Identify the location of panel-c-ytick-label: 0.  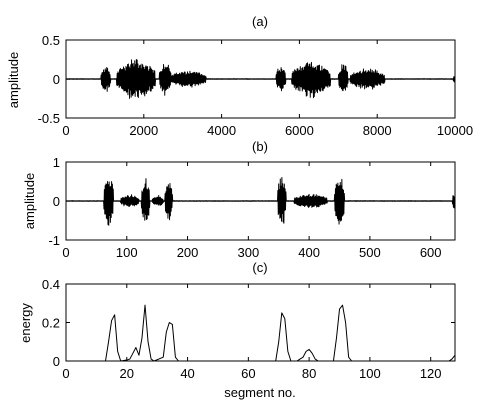
(56, 361).